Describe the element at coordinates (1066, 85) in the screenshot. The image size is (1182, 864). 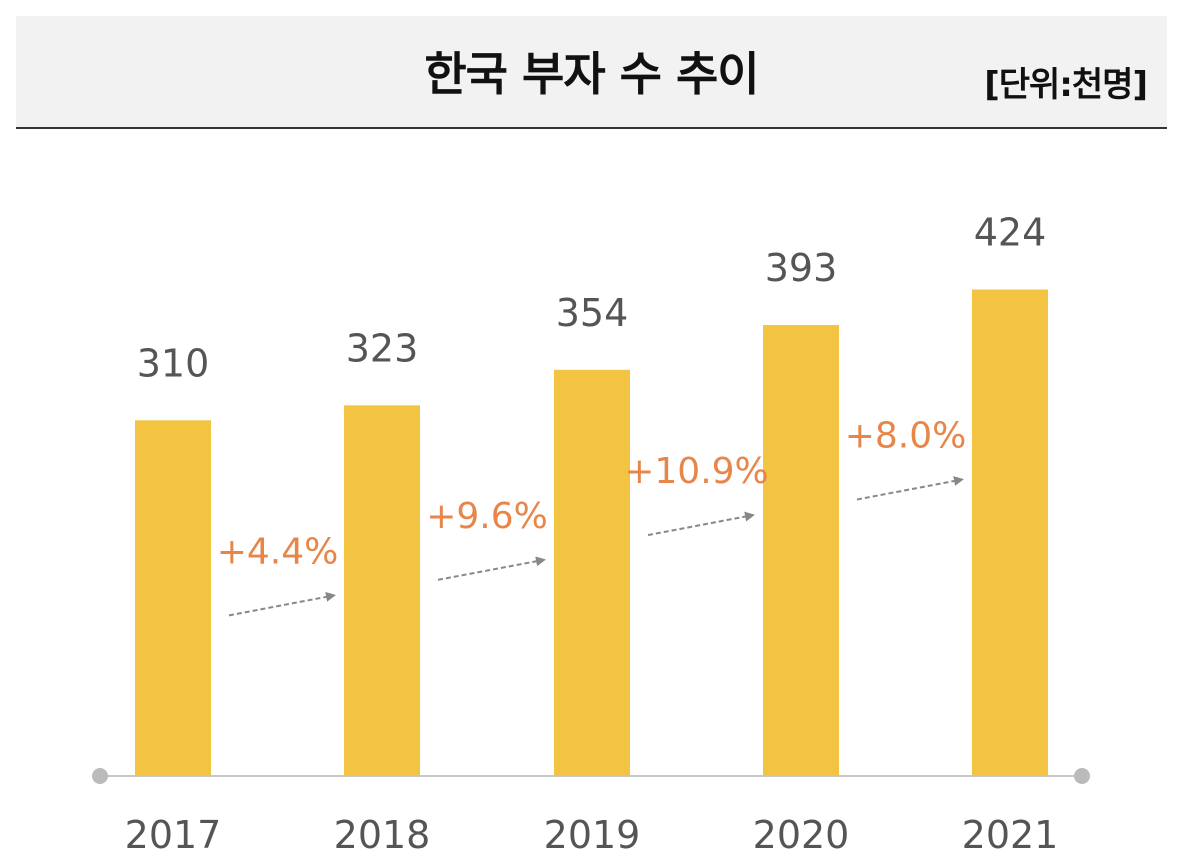
I see `unit-label: [단위:천명]` at that location.